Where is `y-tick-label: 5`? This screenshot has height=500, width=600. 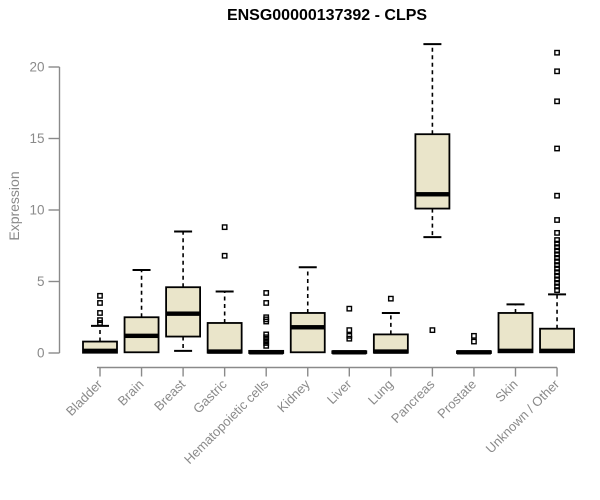 y-tick-label: 5 is located at coordinates (41, 281).